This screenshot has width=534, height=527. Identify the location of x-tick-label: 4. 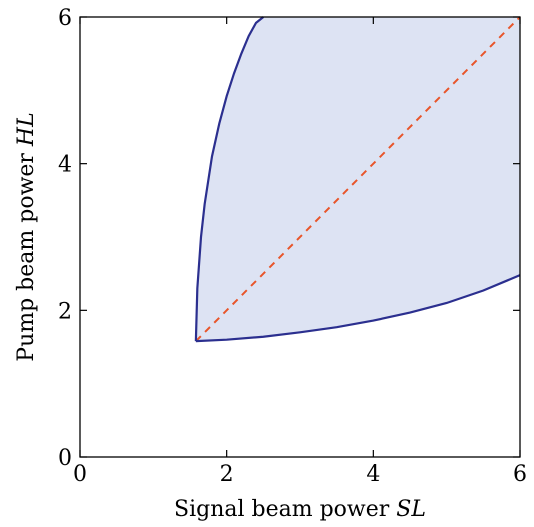
(373, 474).